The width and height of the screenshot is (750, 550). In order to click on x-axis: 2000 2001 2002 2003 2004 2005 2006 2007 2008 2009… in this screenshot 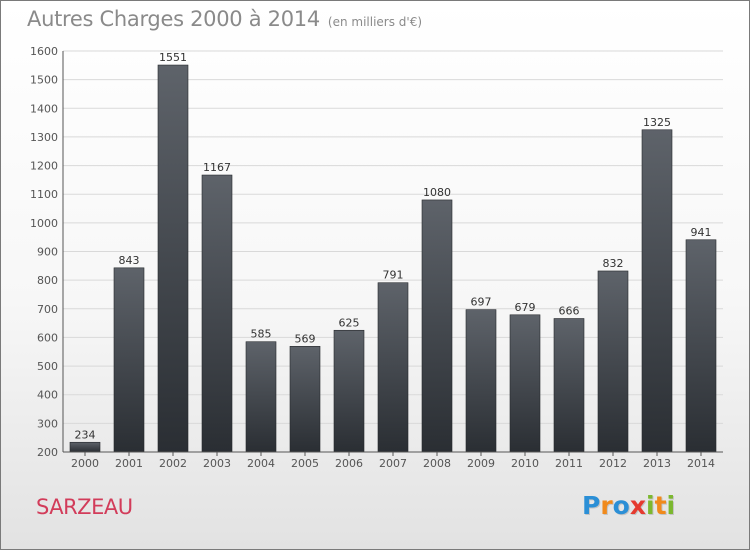, I will do `click(393, 460)`.